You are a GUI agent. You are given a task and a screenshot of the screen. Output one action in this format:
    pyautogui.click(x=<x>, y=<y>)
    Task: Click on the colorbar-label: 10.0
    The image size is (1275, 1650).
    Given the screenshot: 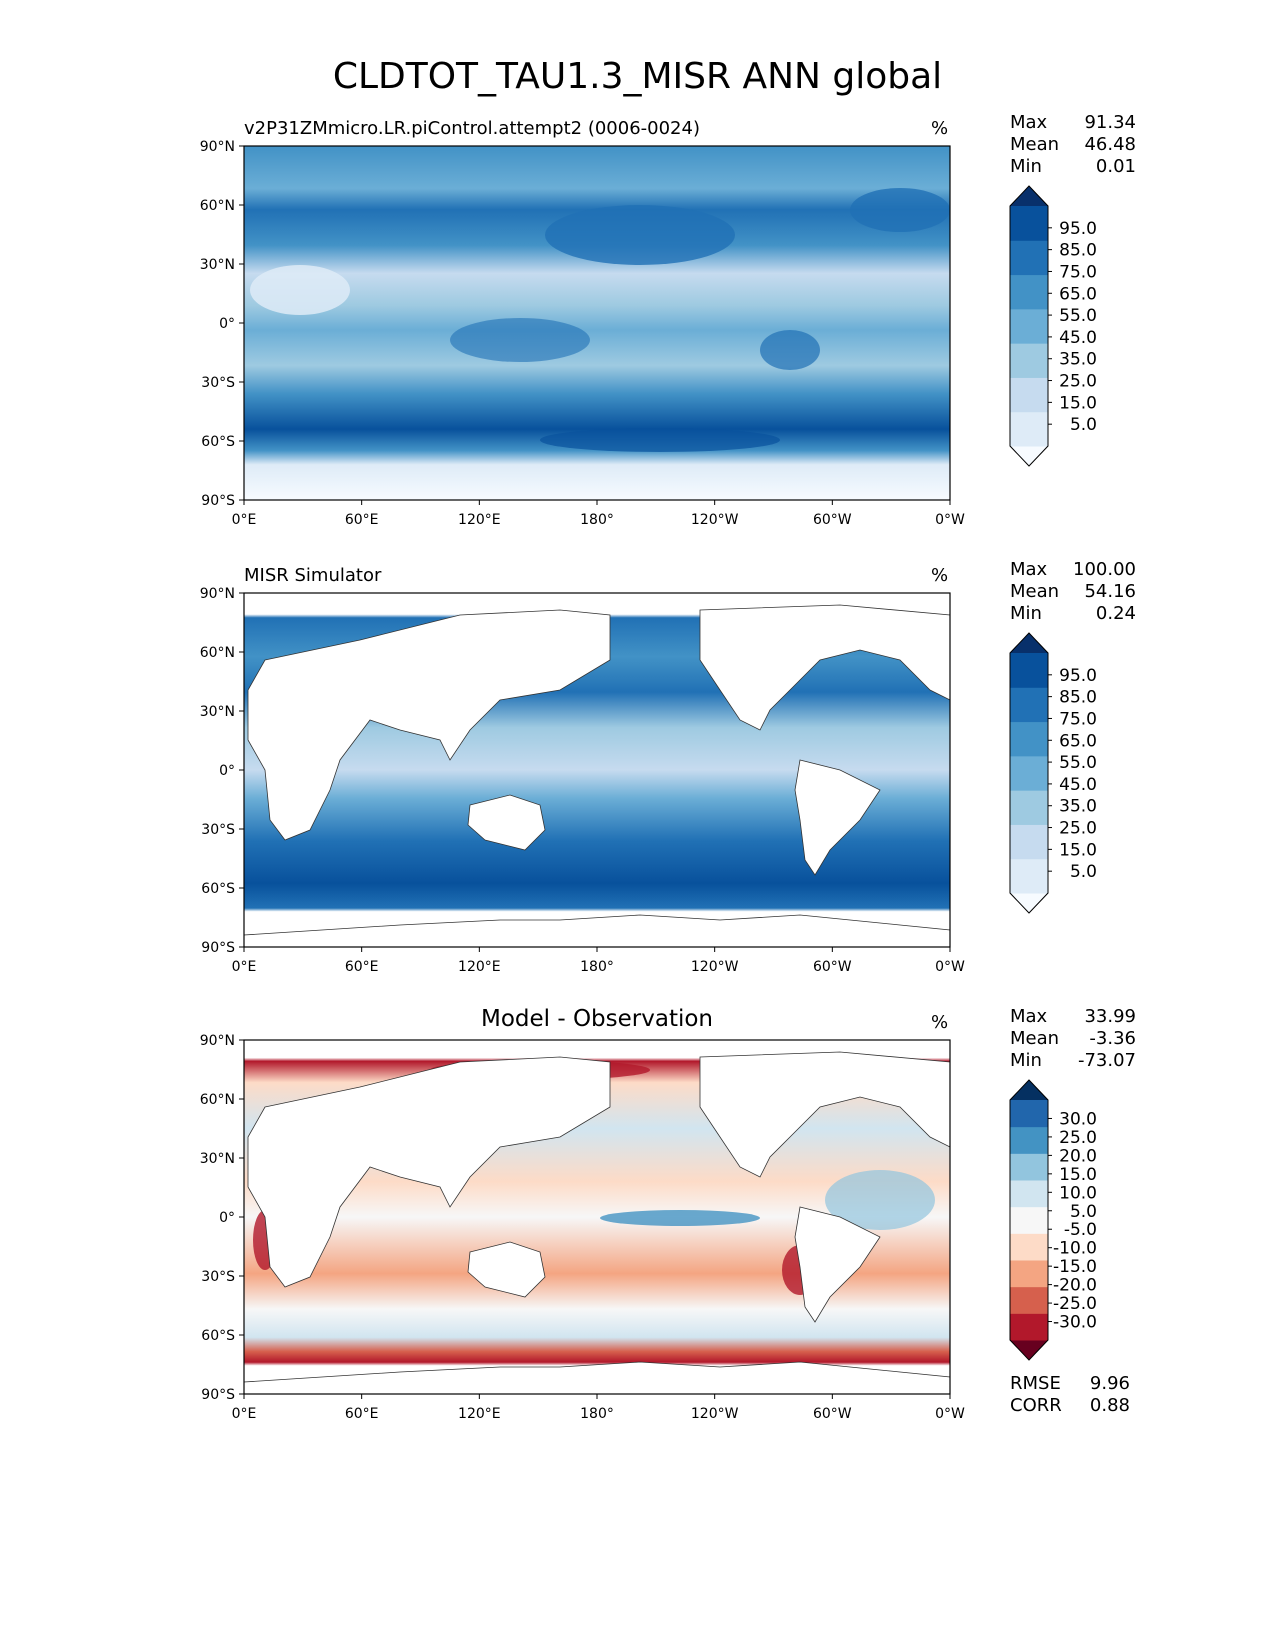 What is the action you would take?
    pyautogui.click(x=1078, y=1193)
    